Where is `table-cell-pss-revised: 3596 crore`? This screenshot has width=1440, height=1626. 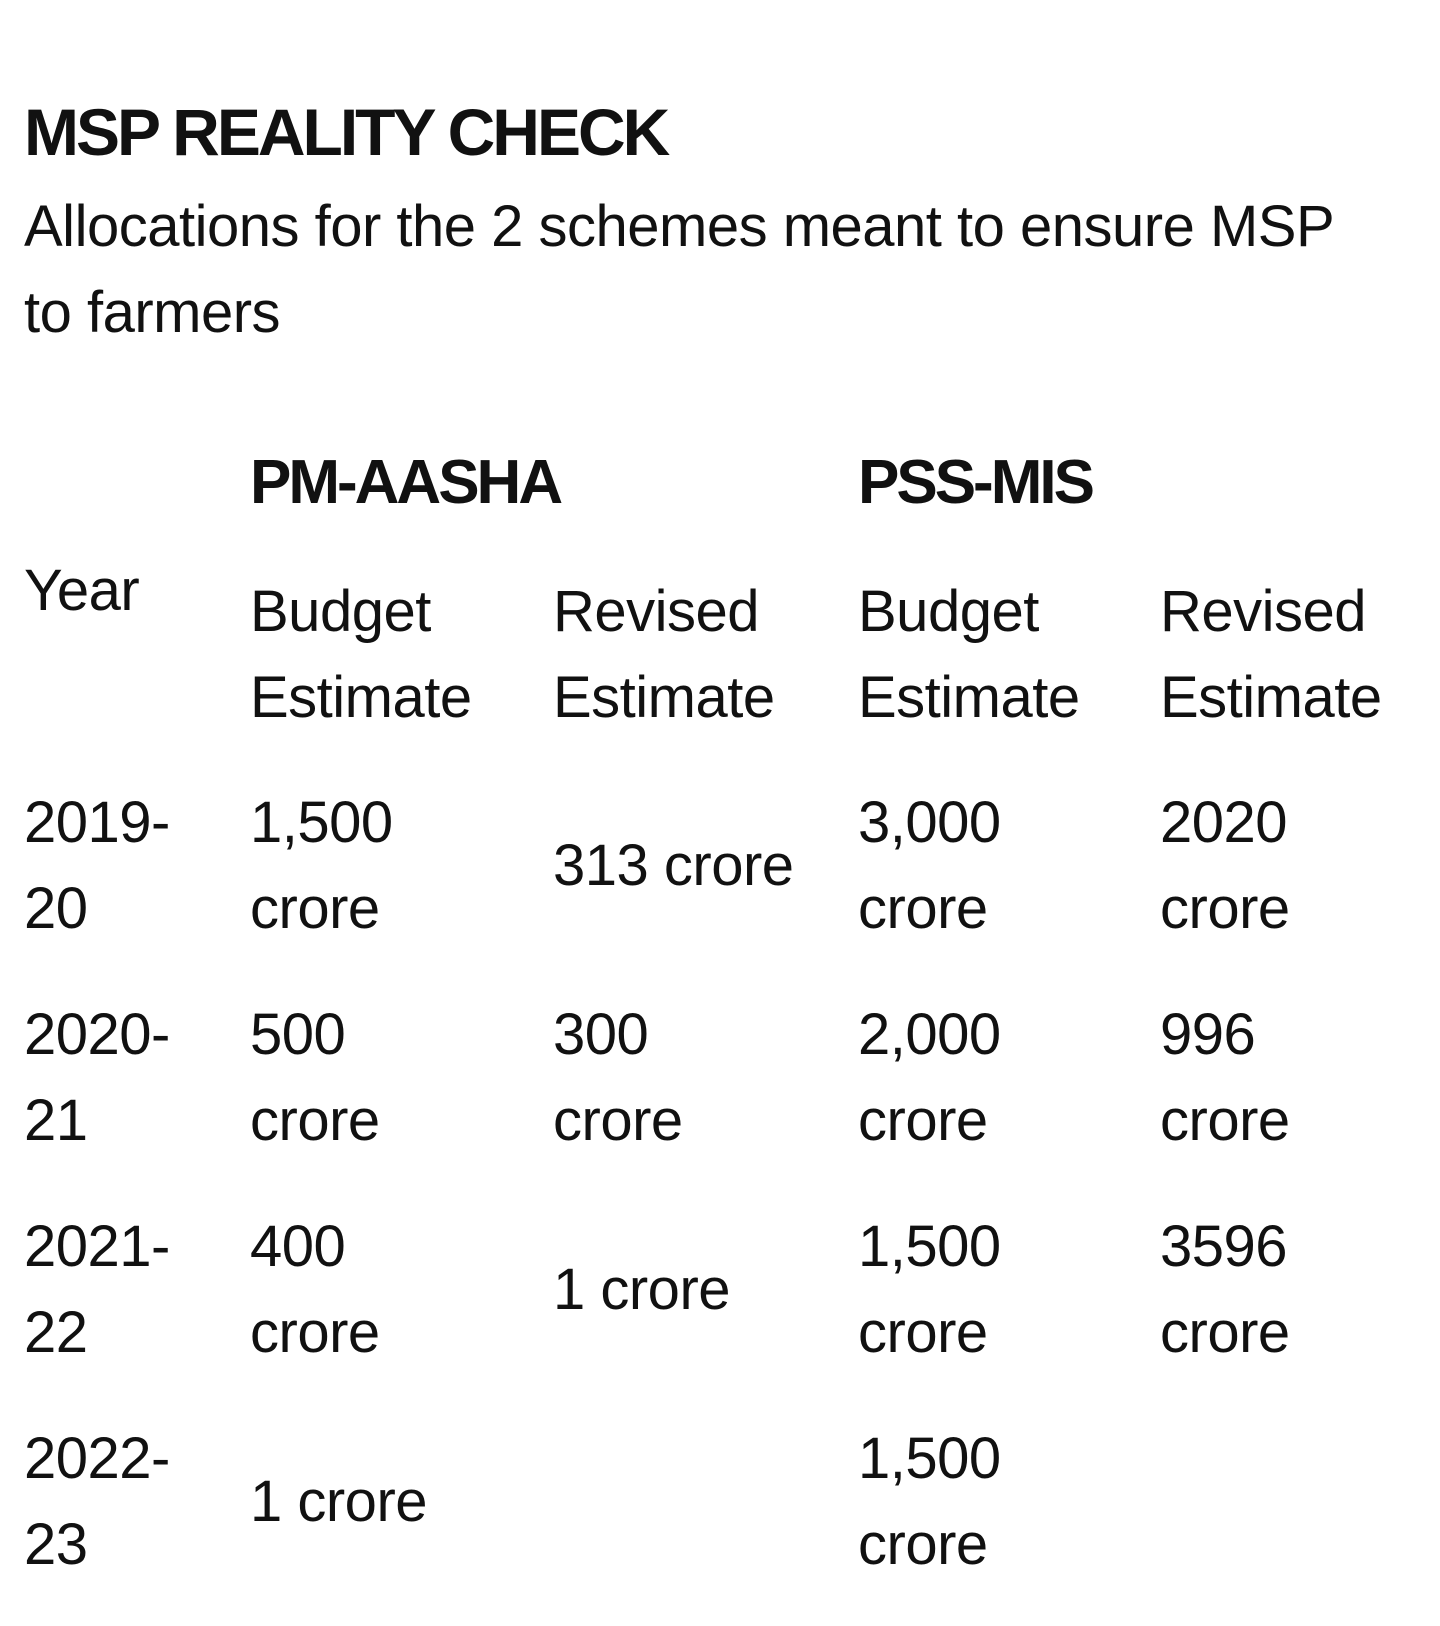
table-cell-pss-revised: 3596 crore is located at coordinates (1225, 1290).